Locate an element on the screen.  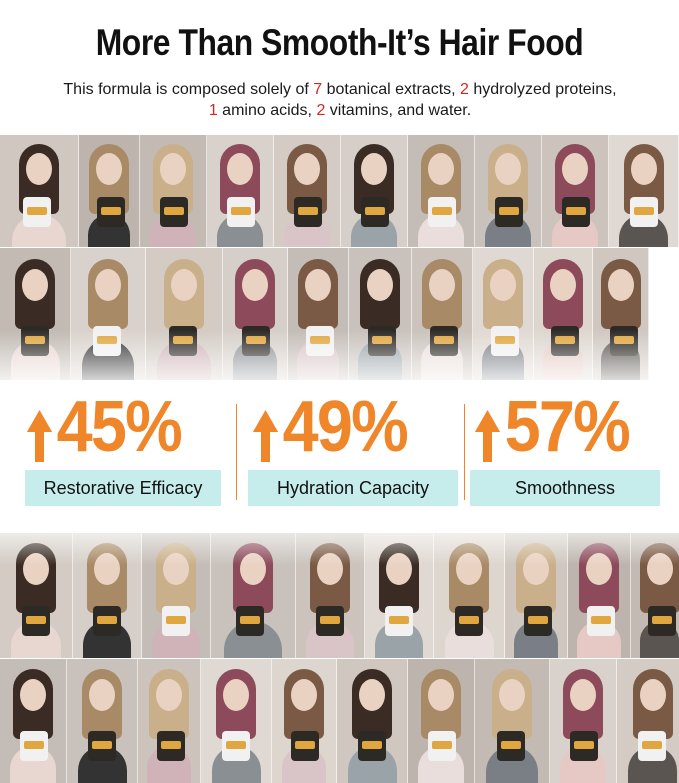
stat-label: Restorative Efficacy is located at coordinates (123, 488).